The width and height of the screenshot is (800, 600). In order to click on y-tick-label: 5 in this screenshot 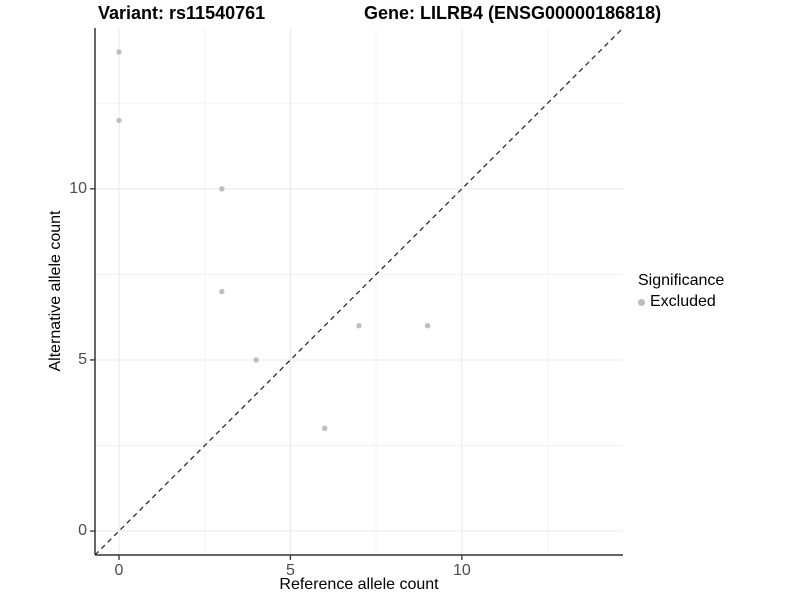, I will do `click(82, 359)`.